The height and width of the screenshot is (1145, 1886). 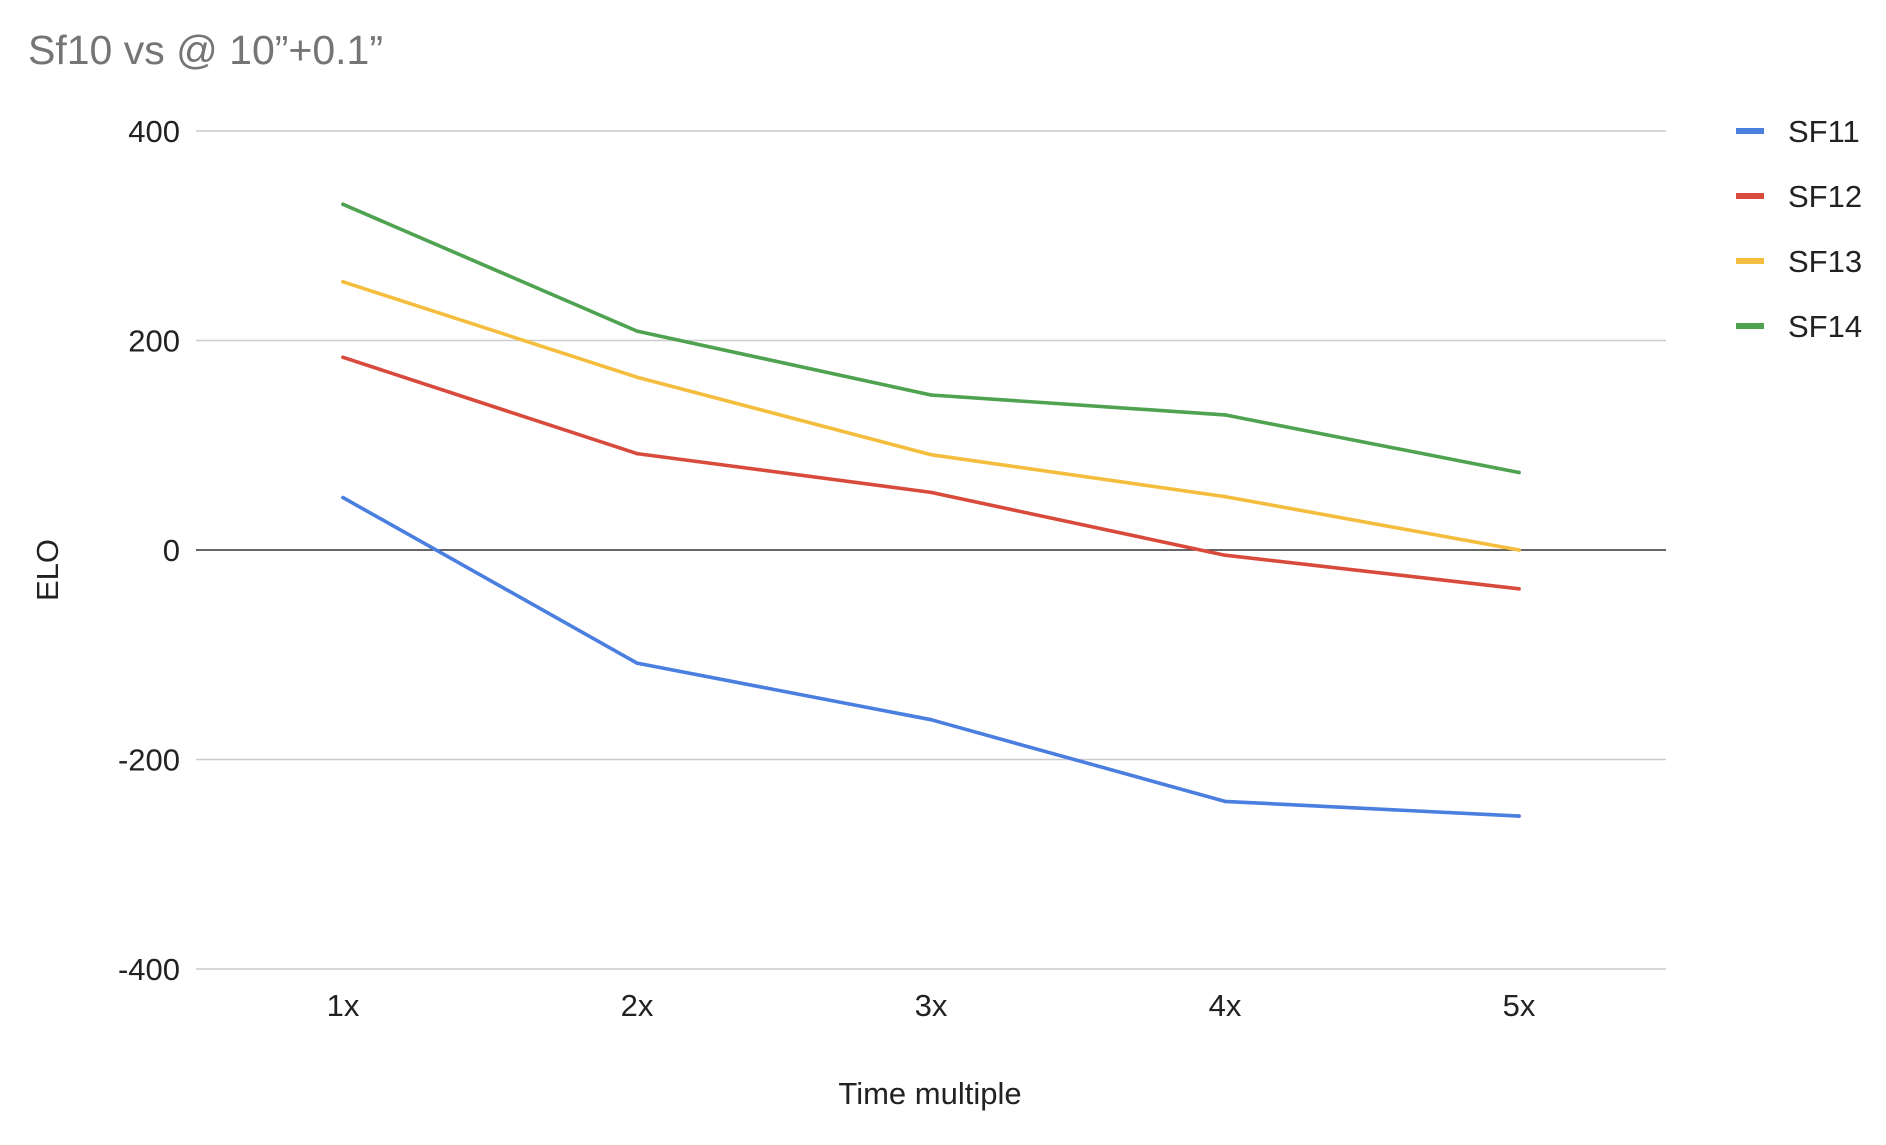 What do you see at coordinates (1799, 229) in the screenshot?
I see `legend: SF11 SF12 SF13 SF14` at bounding box center [1799, 229].